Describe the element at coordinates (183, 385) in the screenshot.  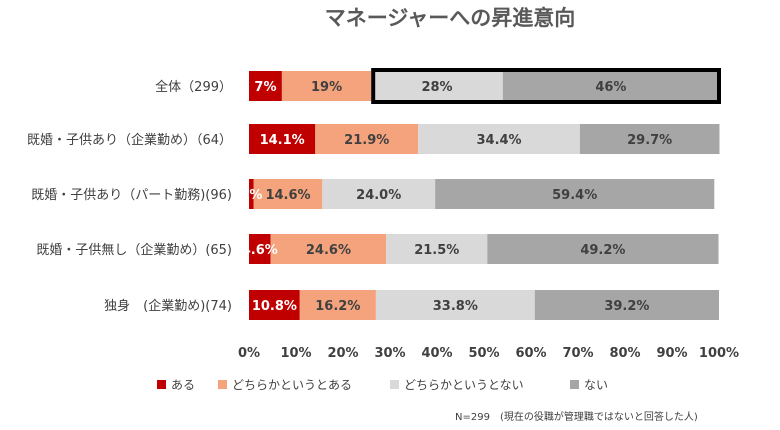
I see `legend-label-0: ある` at that location.